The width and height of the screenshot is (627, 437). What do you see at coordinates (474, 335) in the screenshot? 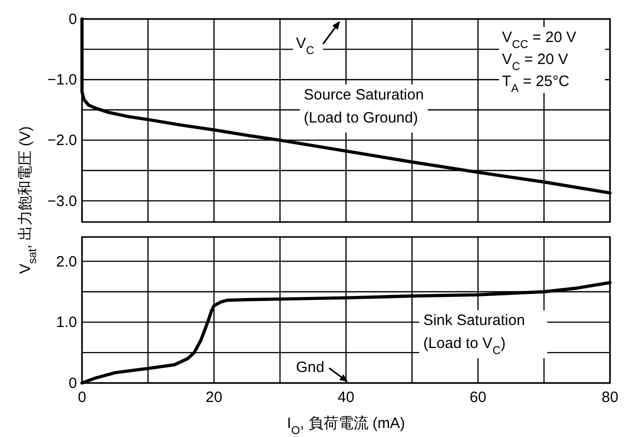
I see `series-label: Sink Saturation (Load to V$_{C}$)` at bounding box center [474, 335].